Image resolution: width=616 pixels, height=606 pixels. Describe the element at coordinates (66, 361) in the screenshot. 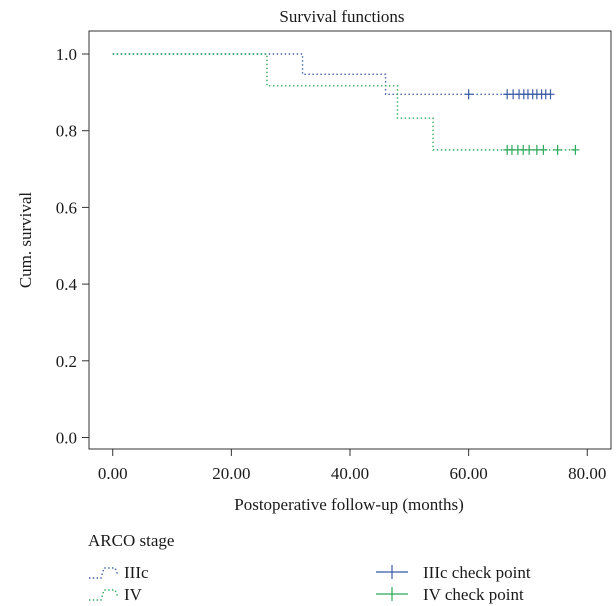

I see `y-tick-label: 0.2` at that location.